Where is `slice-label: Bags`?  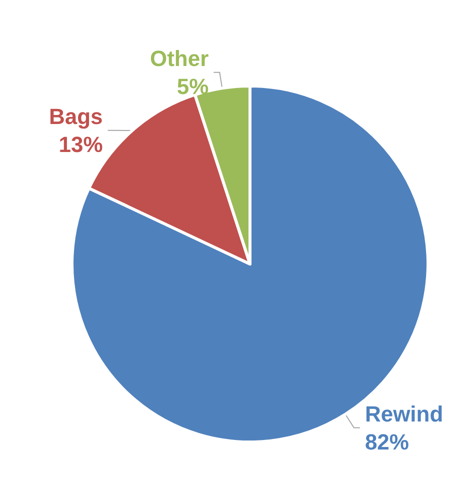
slice-label: Bags is located at coordinates (75, 116).